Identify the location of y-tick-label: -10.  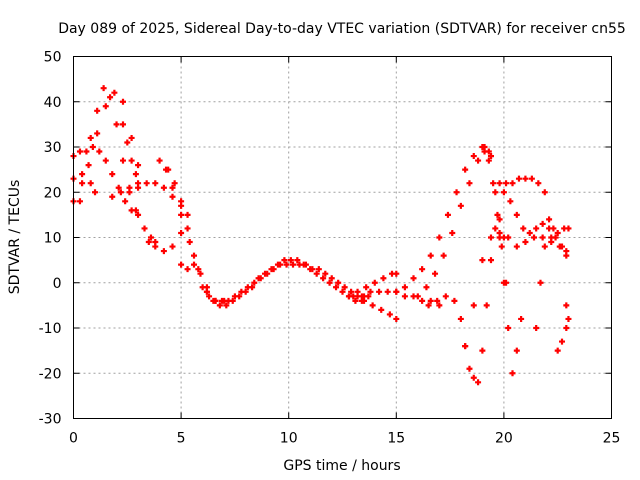
(50, 329).